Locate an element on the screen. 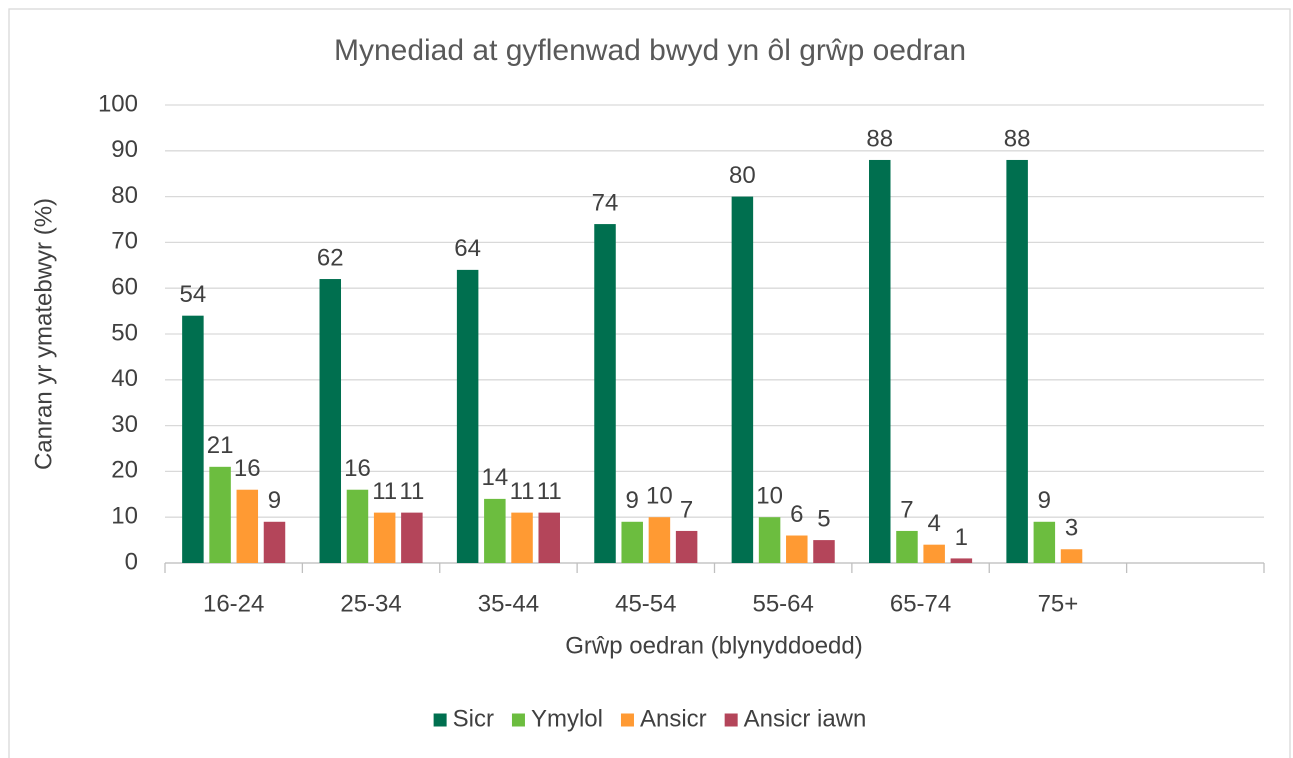 This screenshot has height=758, width=1293. y-tick-label: 0 is located at coordinates (131, 561).